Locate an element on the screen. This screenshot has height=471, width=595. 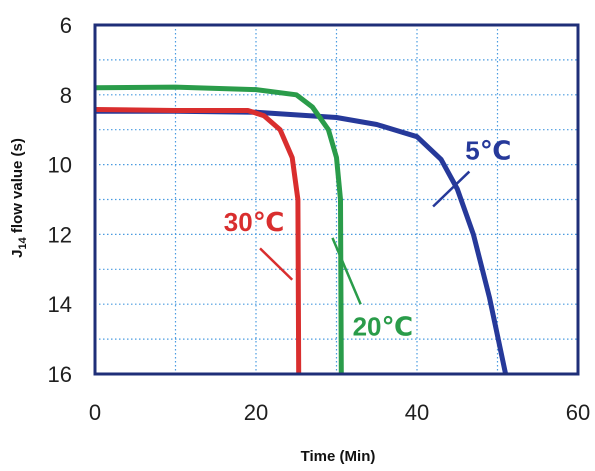
x-tick-label: 20 is located at coordinates (256, 412).